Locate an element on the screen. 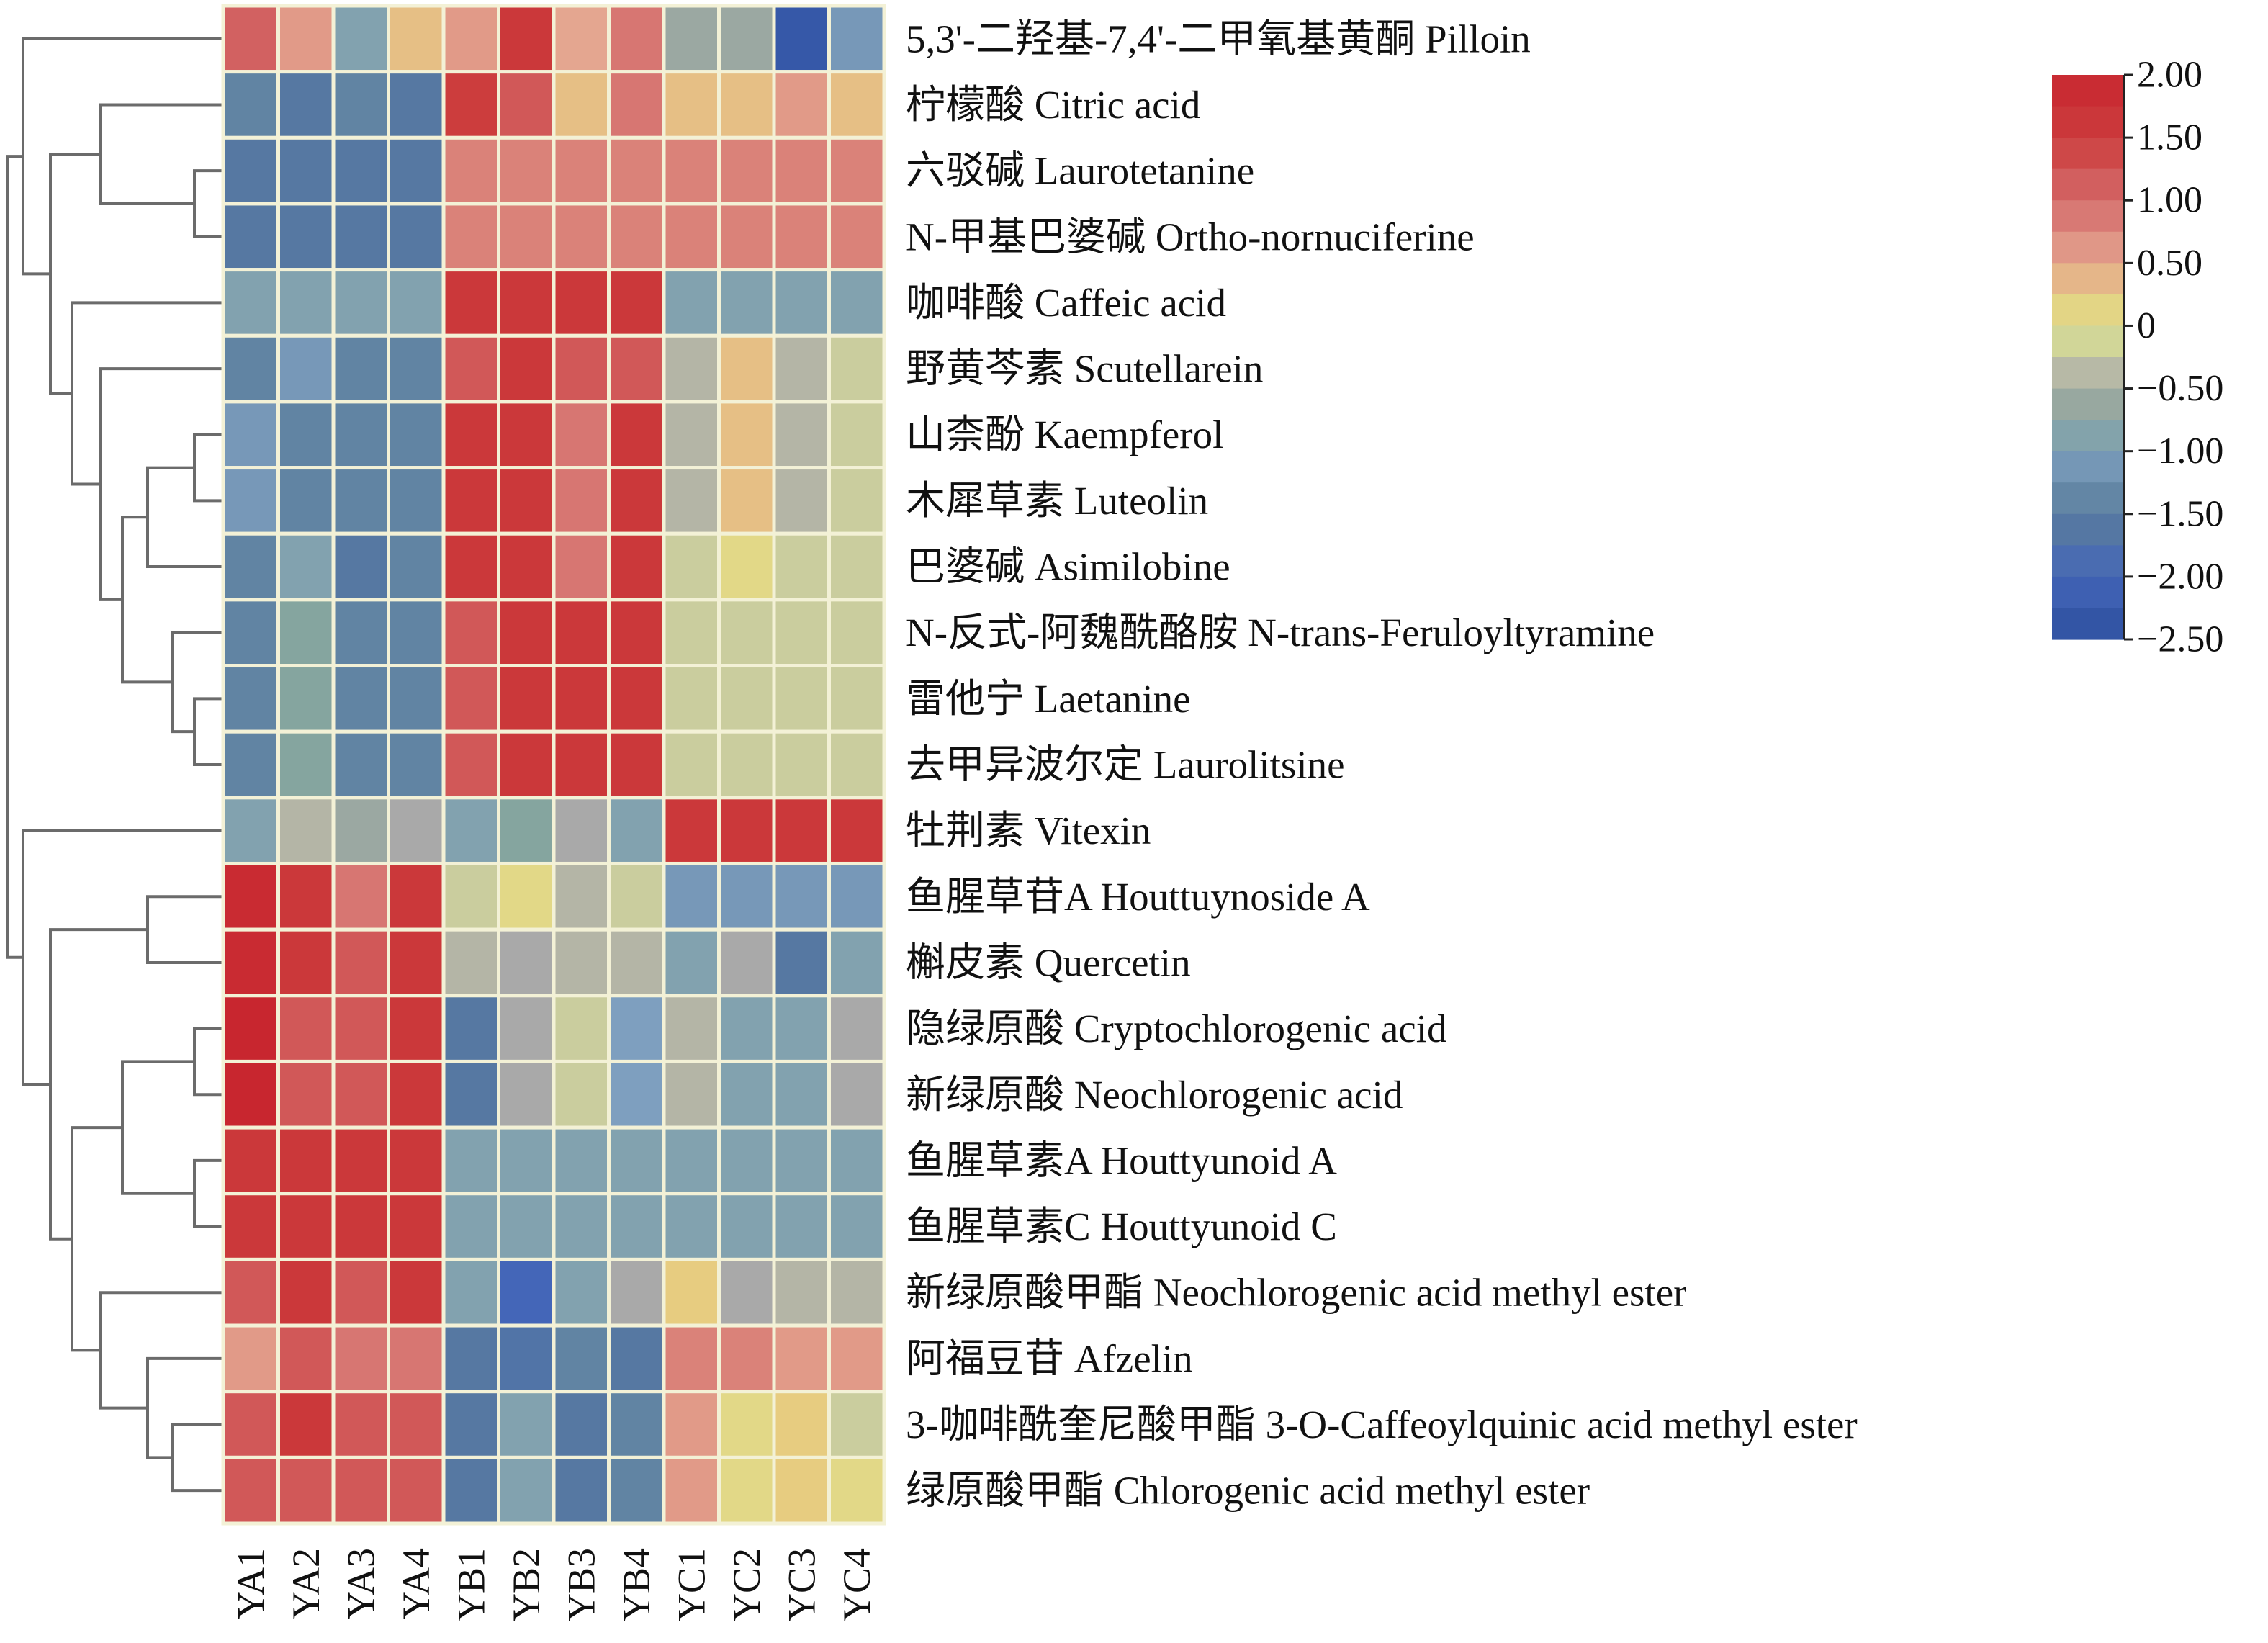 The width and height of the screenshot is (2268, 1643). colorbar-swatch is located at coordinates (2088, 624).